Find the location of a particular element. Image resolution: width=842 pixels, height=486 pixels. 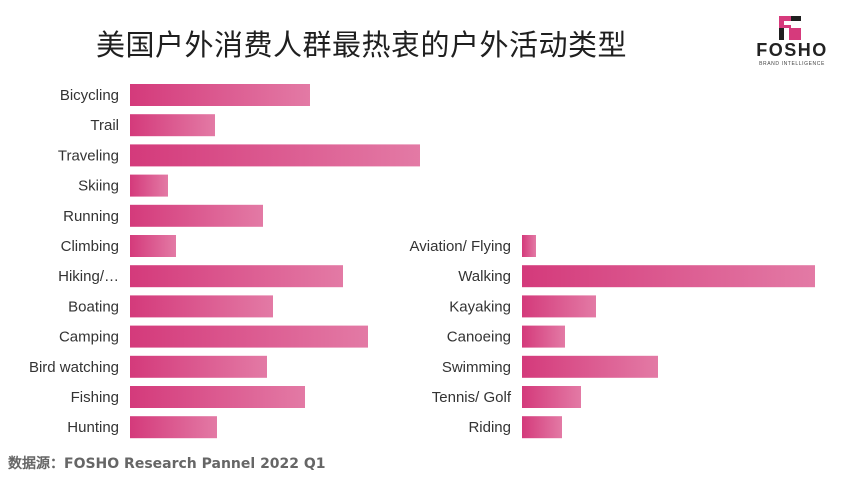

bar-climbing is located at coordinates (153, 246).